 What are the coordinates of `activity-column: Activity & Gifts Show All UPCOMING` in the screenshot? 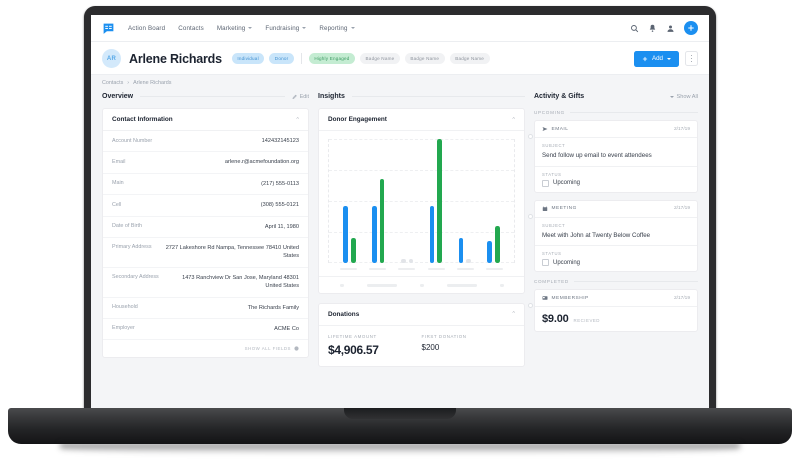 It's located at (613, 238).